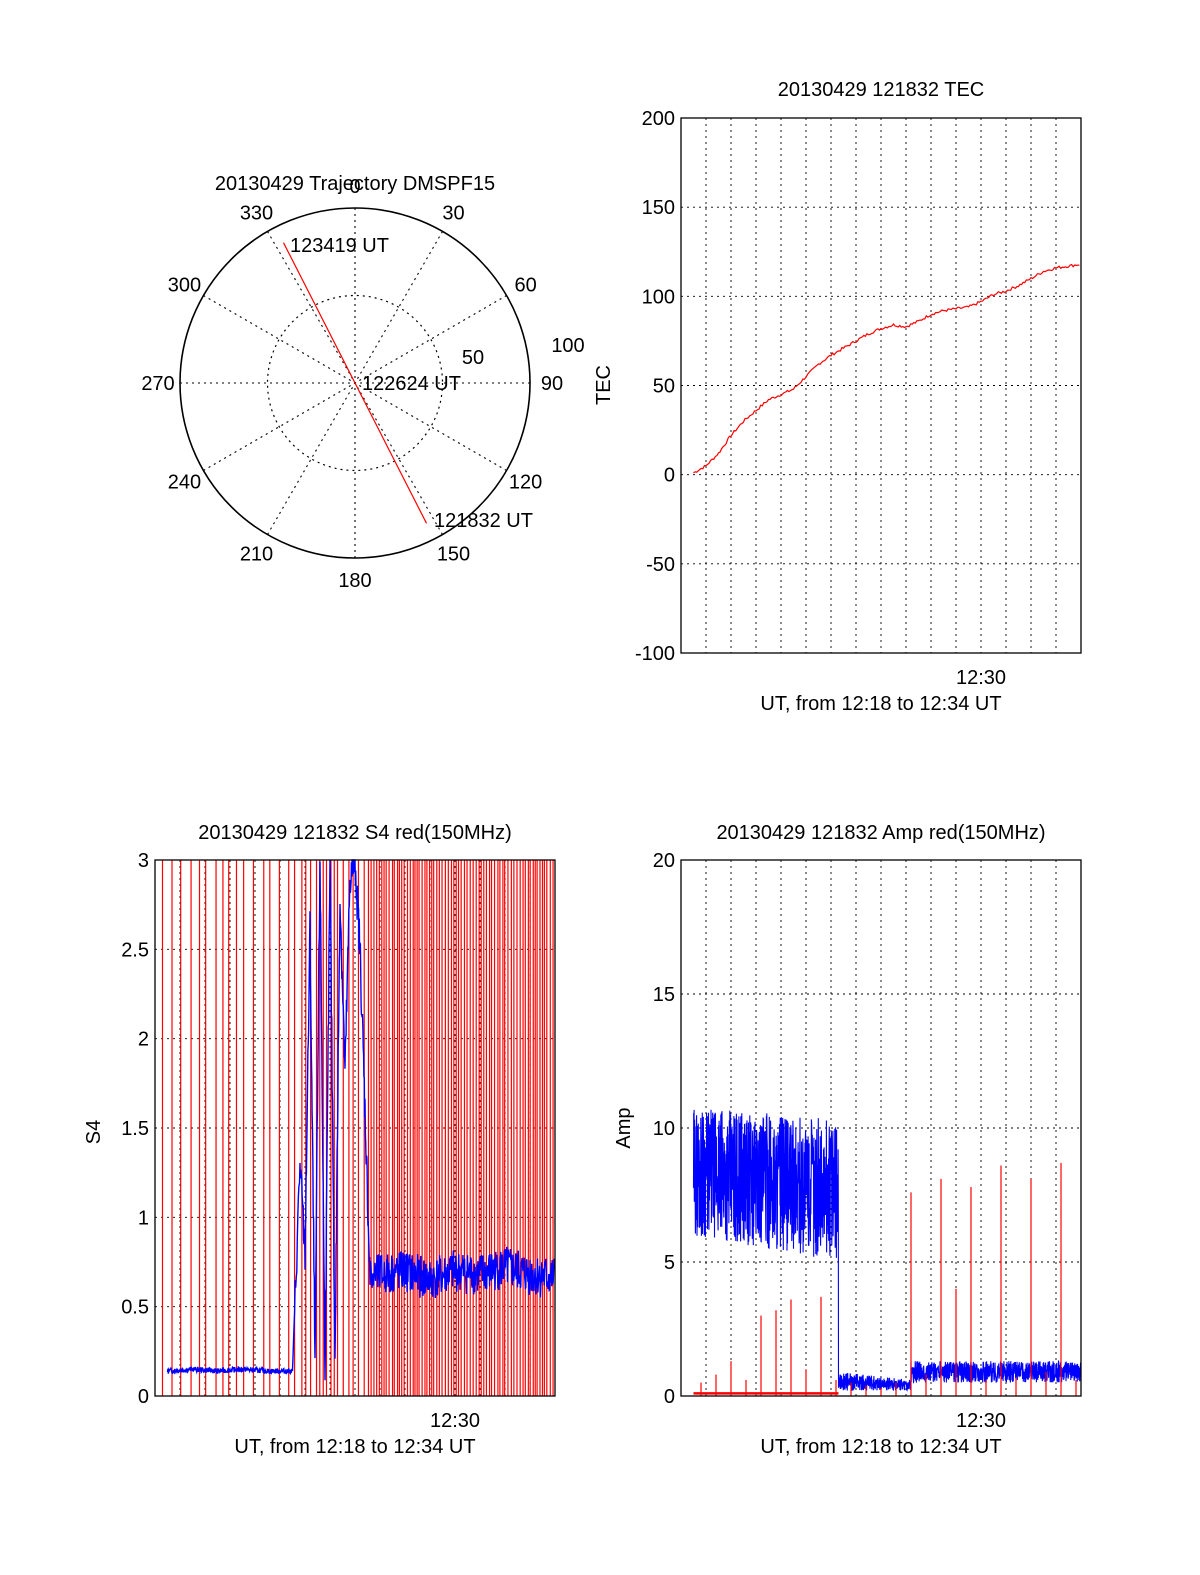 The width and height of the screenshot is (1200, 1575). I want to click on polar-angle-label: 30, so click(453, 213).